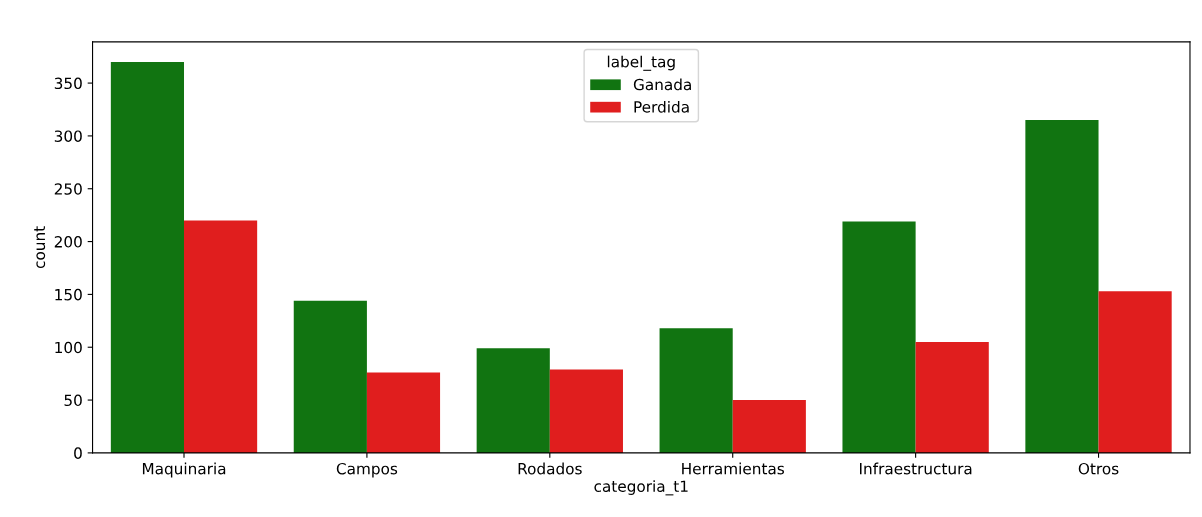 This screenshot has height=517, width=1202. I want to click on legend-label: Ganada, so click(662, 84).